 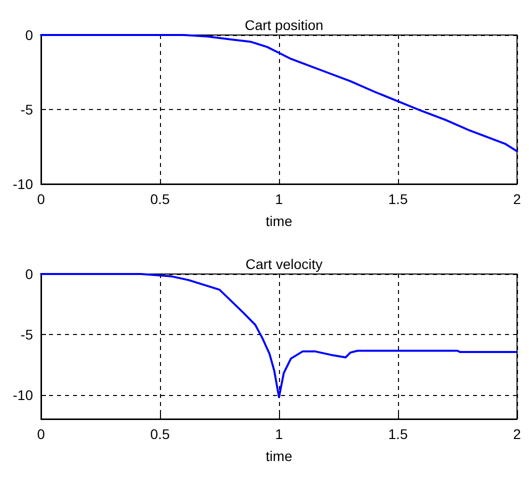 What do you see at coordinates (284, 25) in the screenshot?
I see `chart-title: Cart position` at bounding box center [284, 25].